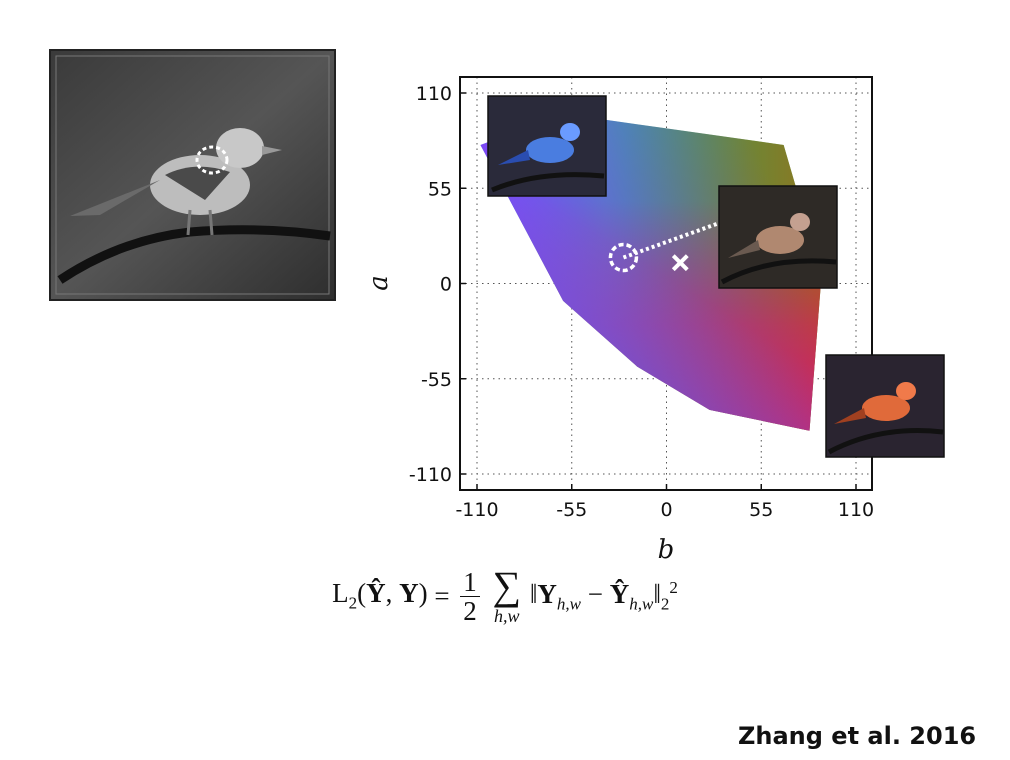 Image resolution: width=1010 pixels, height=760 pixels. What do you see at coordinates (379, 283) in the screenshot?
I see `y-axis-label: a` at bounding box center [379, 283].